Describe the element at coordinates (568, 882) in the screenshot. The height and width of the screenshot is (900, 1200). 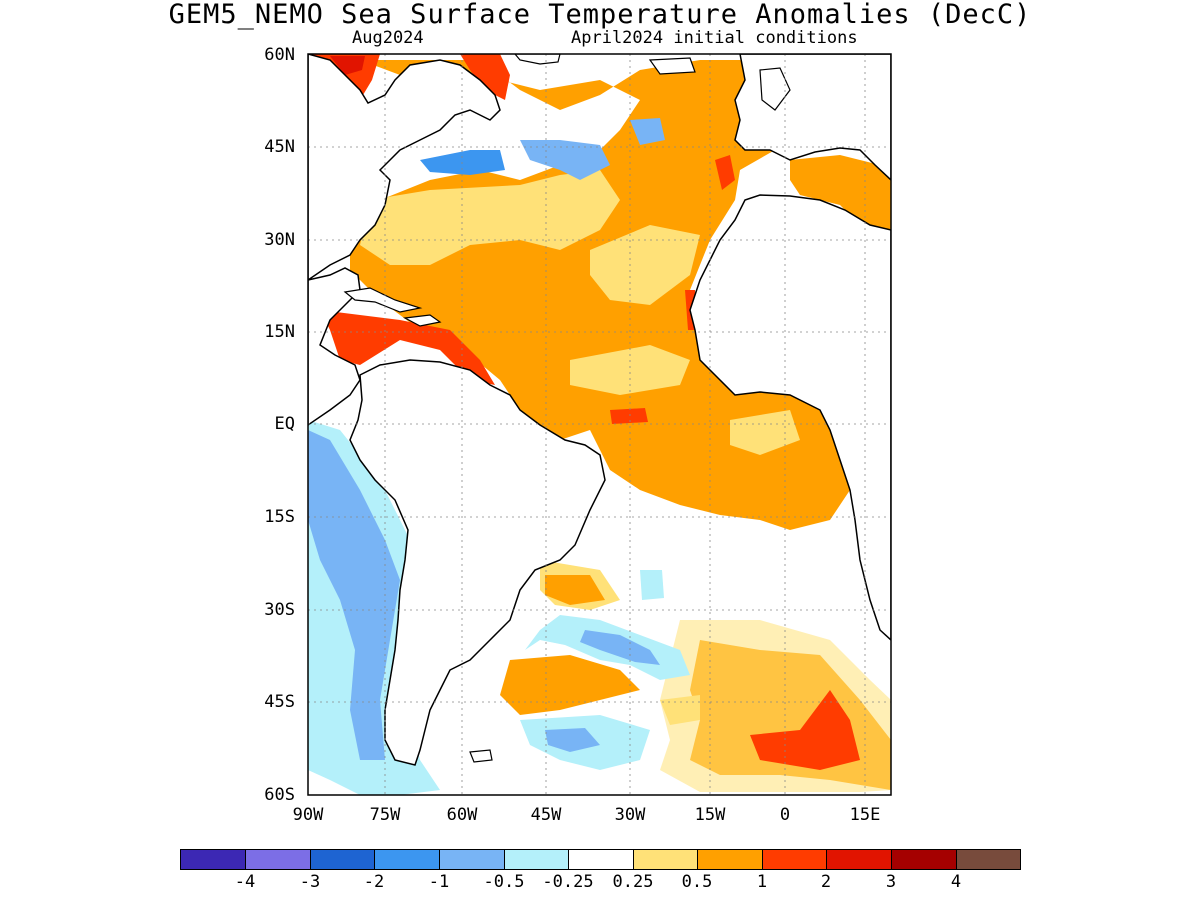
I see `colorbar-label: -0.25` at that location.